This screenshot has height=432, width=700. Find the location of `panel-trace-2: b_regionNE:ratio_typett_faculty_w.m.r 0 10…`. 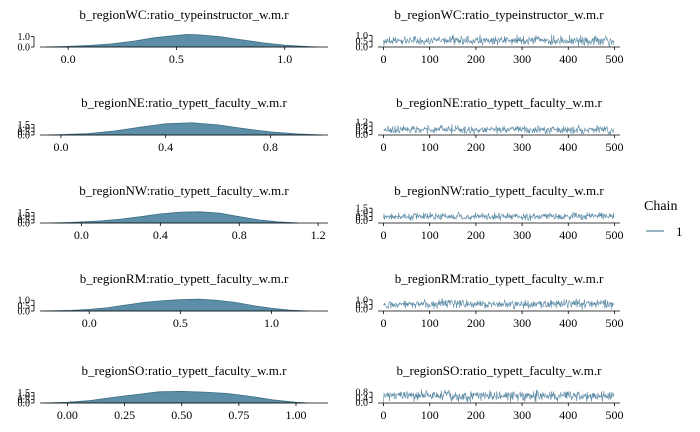

panel-trace-2: b_regionNE:ratio_typett_faculty_w.m.r 0 10… is located at coordinates (490, 124).